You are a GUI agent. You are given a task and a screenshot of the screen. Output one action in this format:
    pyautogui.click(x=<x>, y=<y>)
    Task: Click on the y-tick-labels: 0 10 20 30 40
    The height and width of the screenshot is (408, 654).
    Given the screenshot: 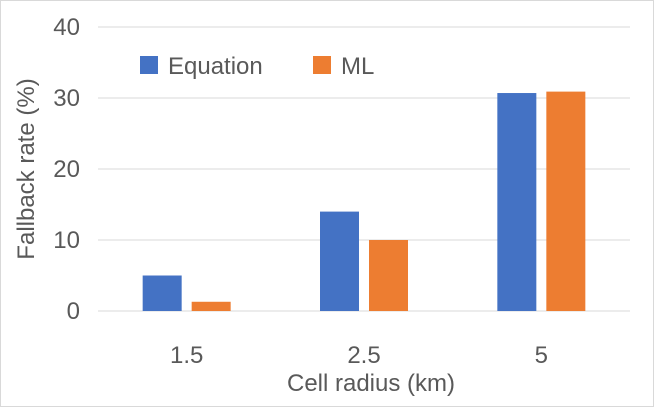 What is the action you would take?
    pyautogui.click(x=66, y=169)
    